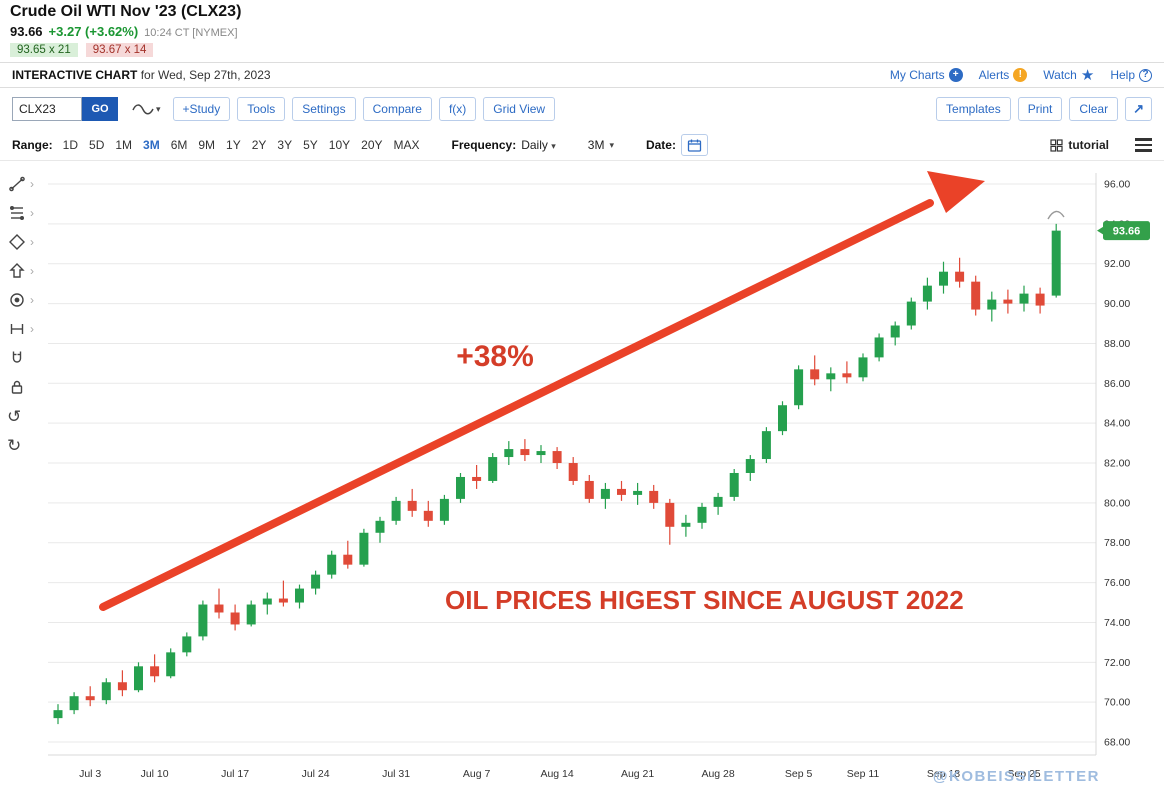 This screenshot has width=1164, height=794. I want to click on compare-button: Compare, so click(397, 109).